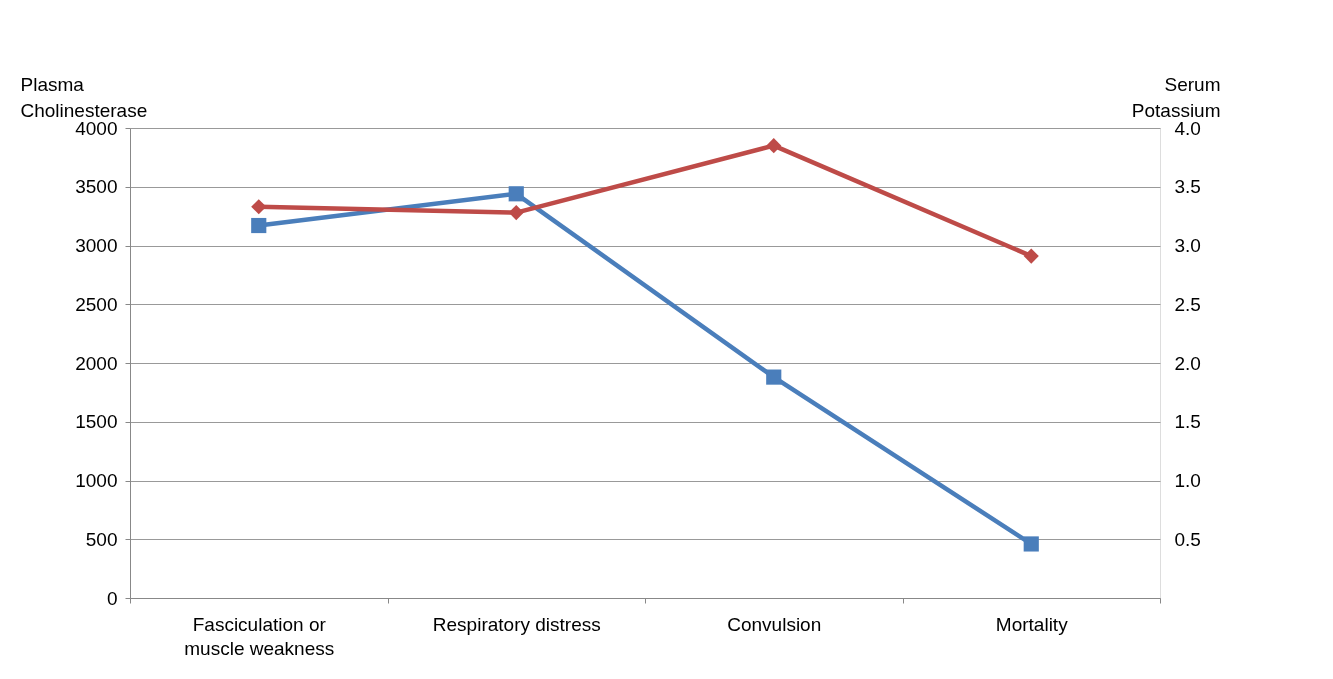 This screenshot has width=1333, height=679. I want to click on y2-tick-label: 1.5, so click(1187, 422).